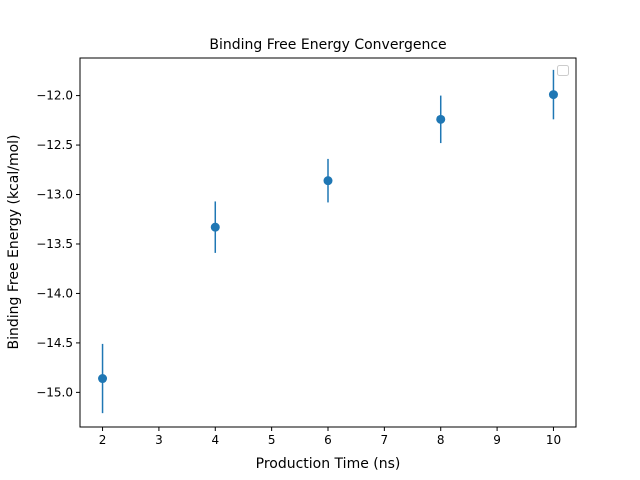 The width and height of the screenshot is (640, 480). Describe the element at coordinates (103, 440) in the screenshot. I see `x-tick-label: 2` at that location.